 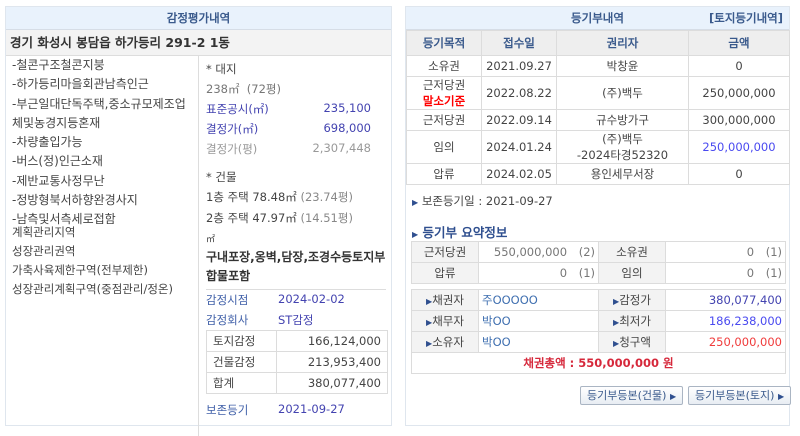 I want to click on total-row: 토지감정 166,124,000, so click(x=297, y=341).